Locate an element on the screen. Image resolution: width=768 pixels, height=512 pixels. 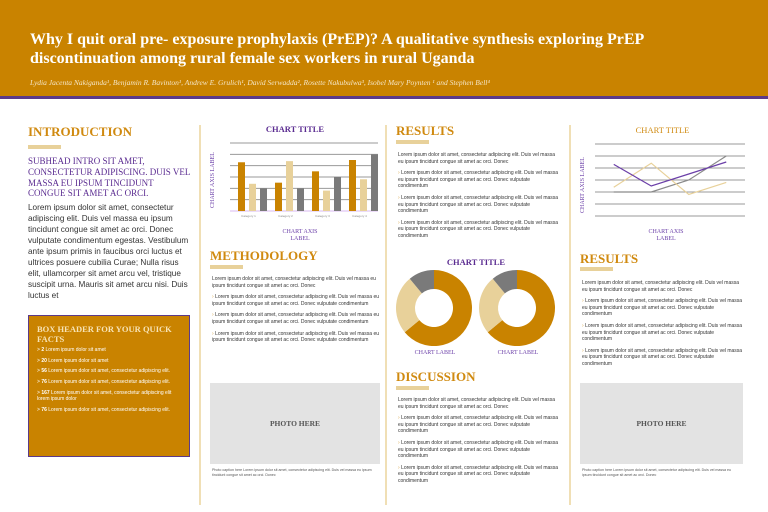
series-line is located at coordinates (670, 174).